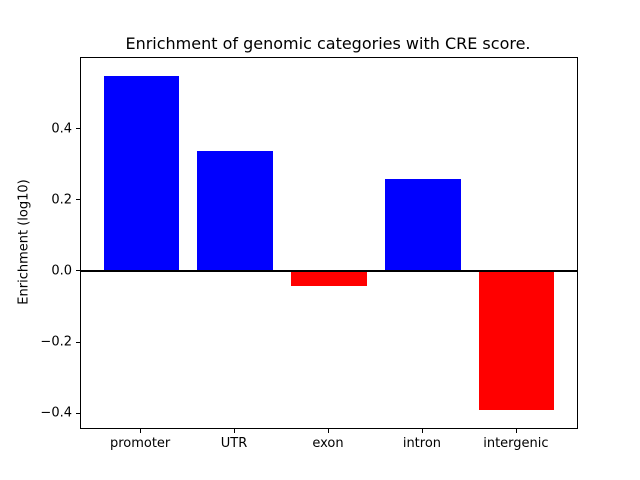 The height and width of the screenshot is (480, 640). What do you see at coordinates (61, 271) in the screenshot?
I see `y-tick-label: 0.0` at bounding box center [61, 271].